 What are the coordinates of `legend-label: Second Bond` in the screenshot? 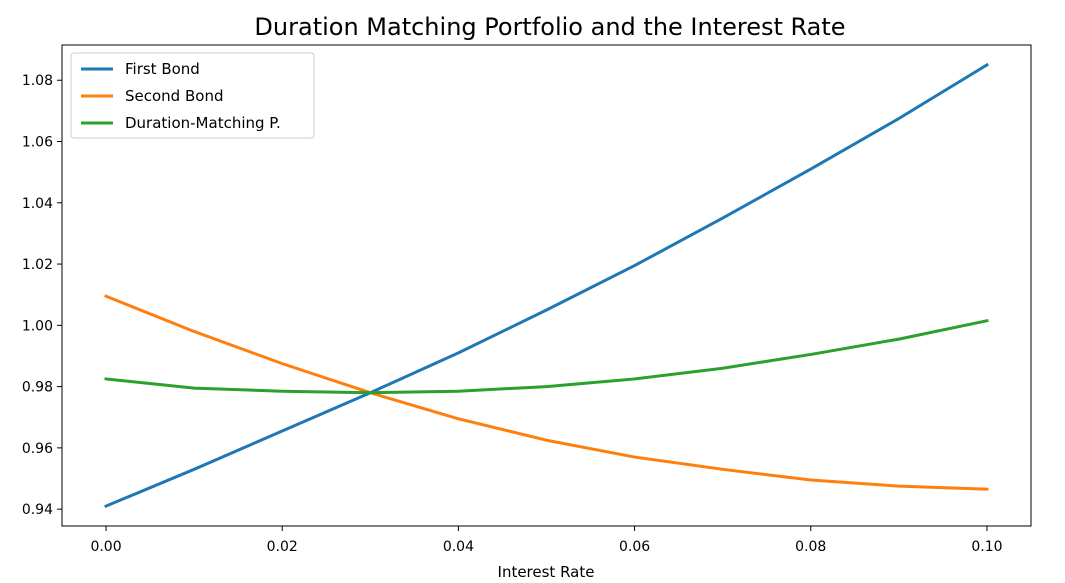 It's located at (174, 96).